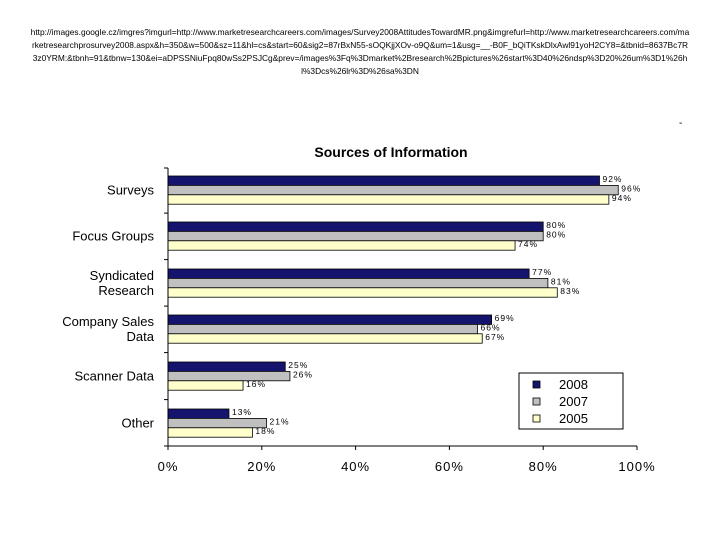  What do you see at coordinates (570, 291) in the screenshot?
I see `data-label: 83%` at bounding box center [570, 291].